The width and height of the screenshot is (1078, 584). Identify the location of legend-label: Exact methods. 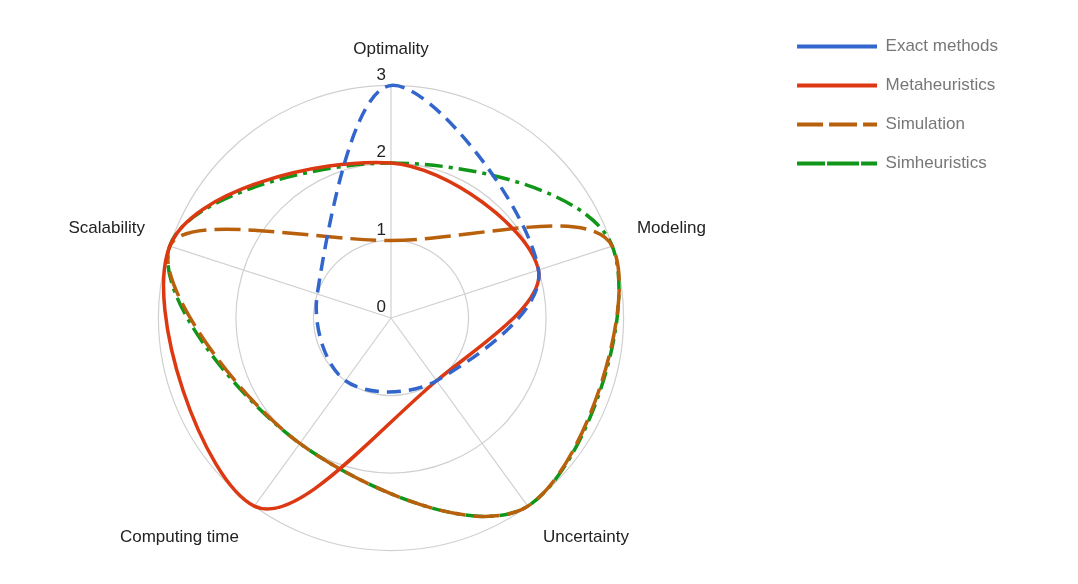
(942, 46).